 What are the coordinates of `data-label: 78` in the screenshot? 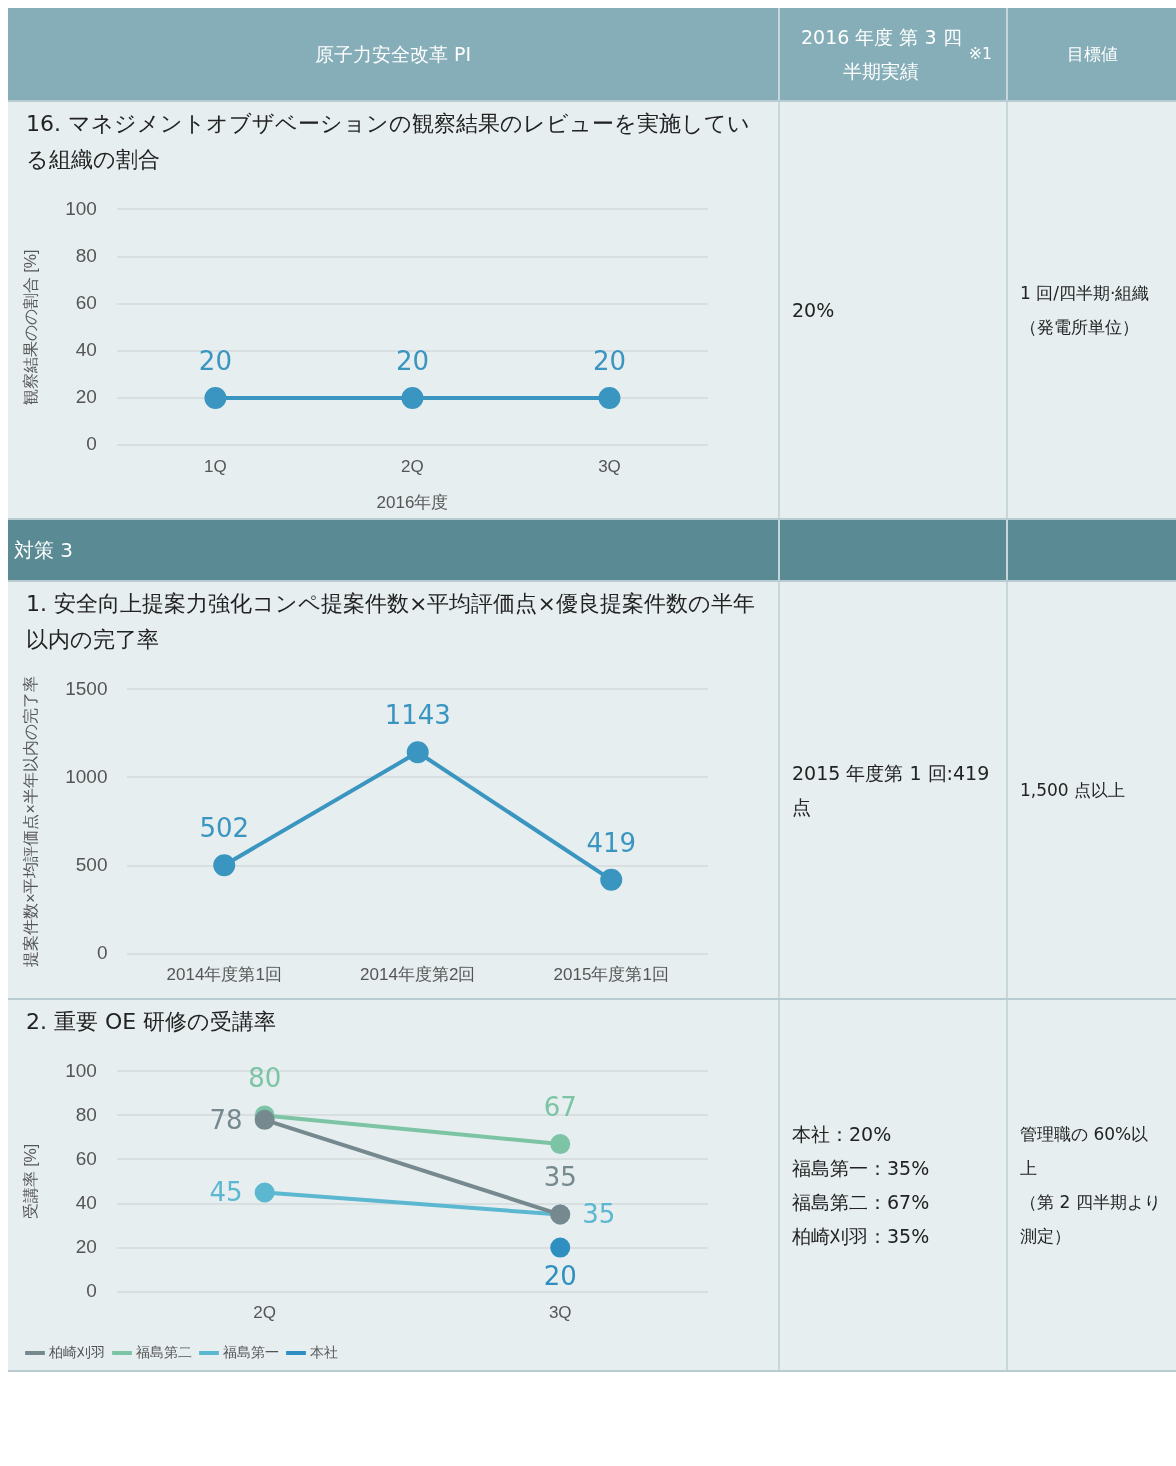 It's located at (226, 1119).